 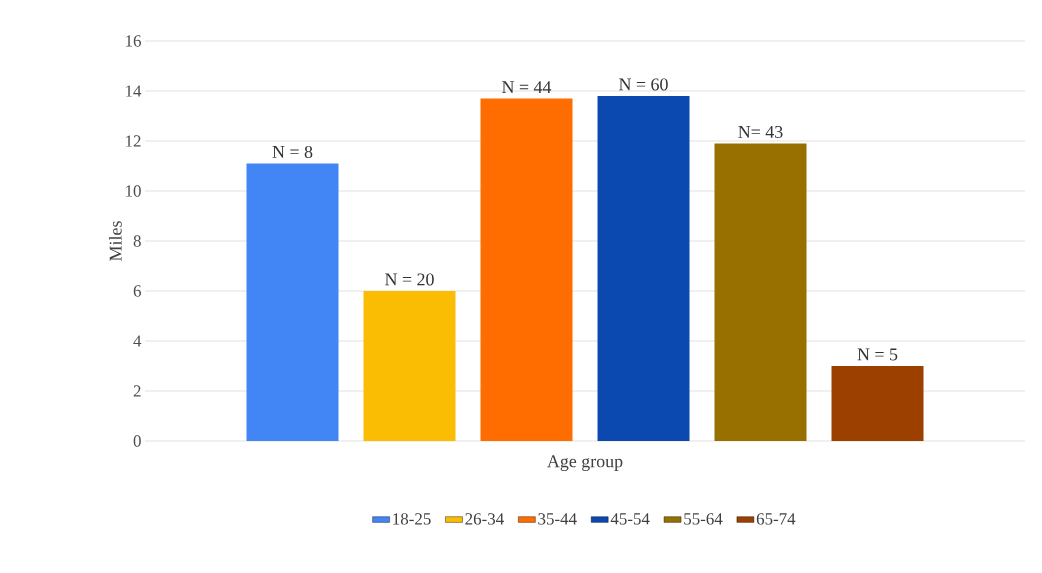 What do you see at coordinates (703, 519) in the screenshot?
I see `legend-label: 55-64` at bounding box center [703, 519].